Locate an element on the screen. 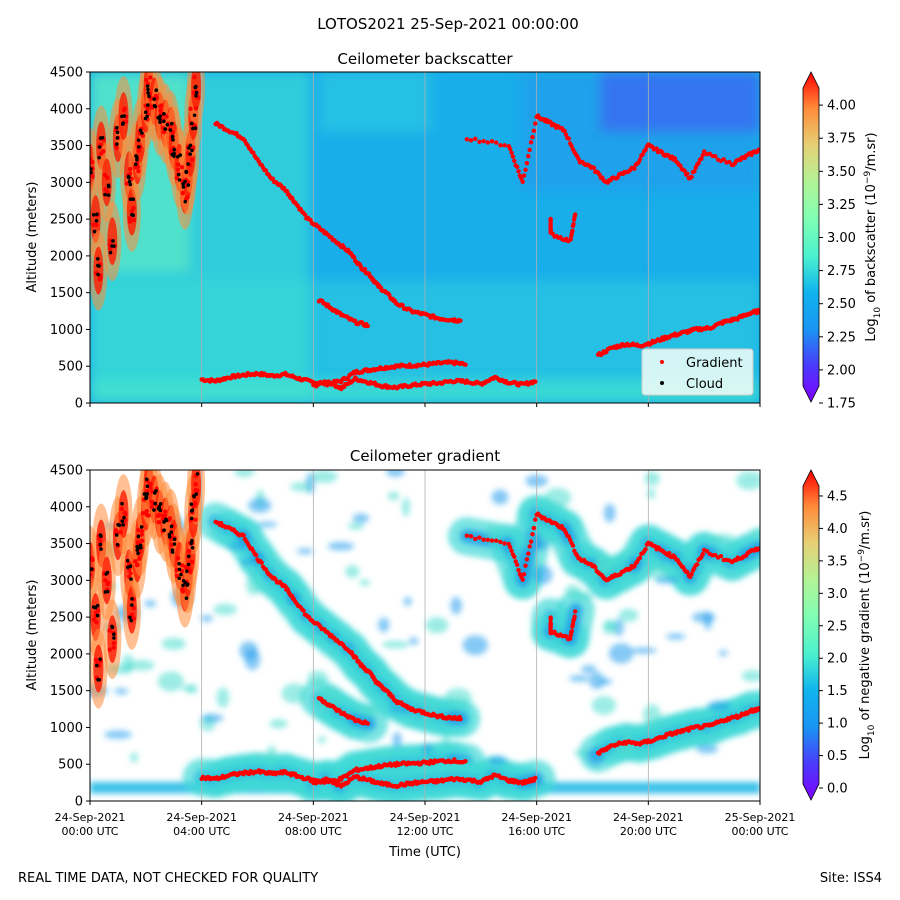  colorbar-tick-label: 2.50 is located at coordinates (841, 304).